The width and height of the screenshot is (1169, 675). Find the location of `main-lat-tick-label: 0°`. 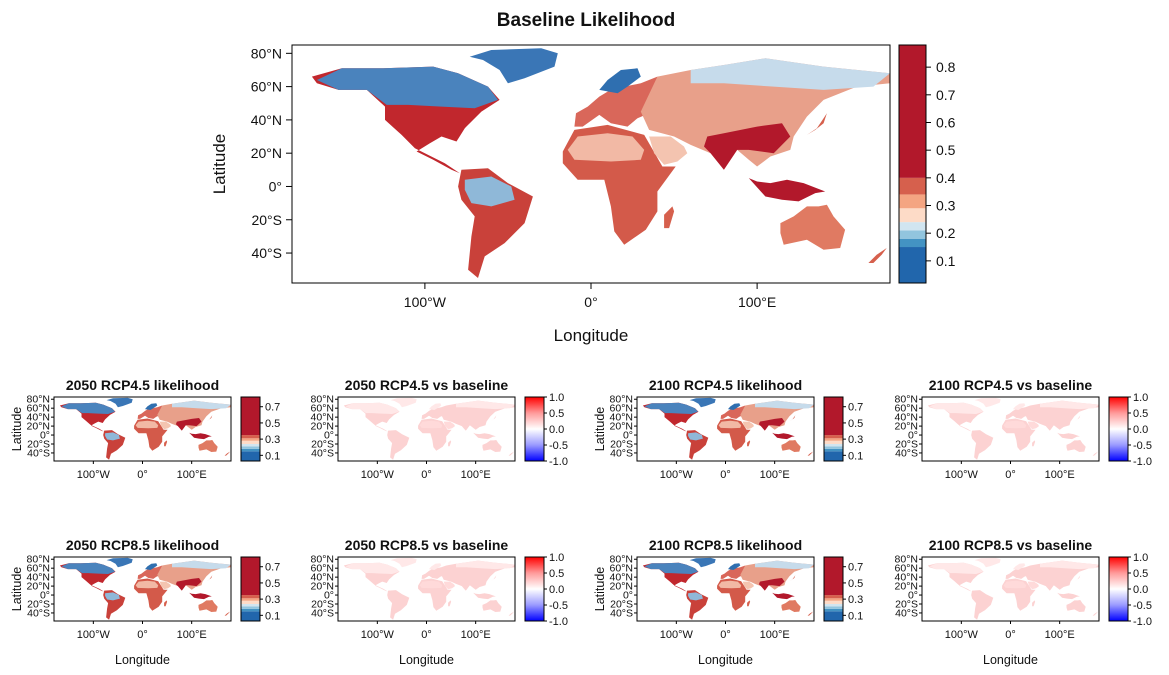

main-lat-tick-label: 0° is located at coordinates (275, 186).